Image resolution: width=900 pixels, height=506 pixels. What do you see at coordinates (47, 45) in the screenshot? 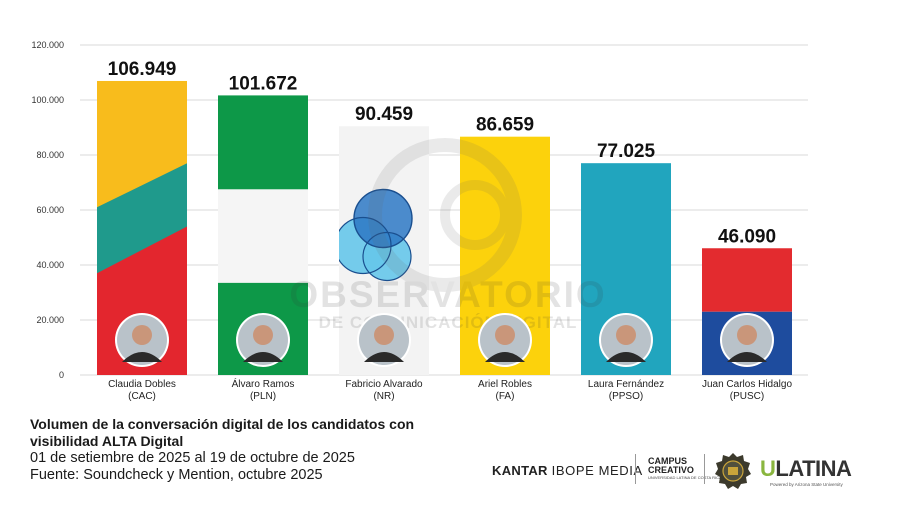
I see `y-tick-label: 120.000` at bounding box center [47, 45].